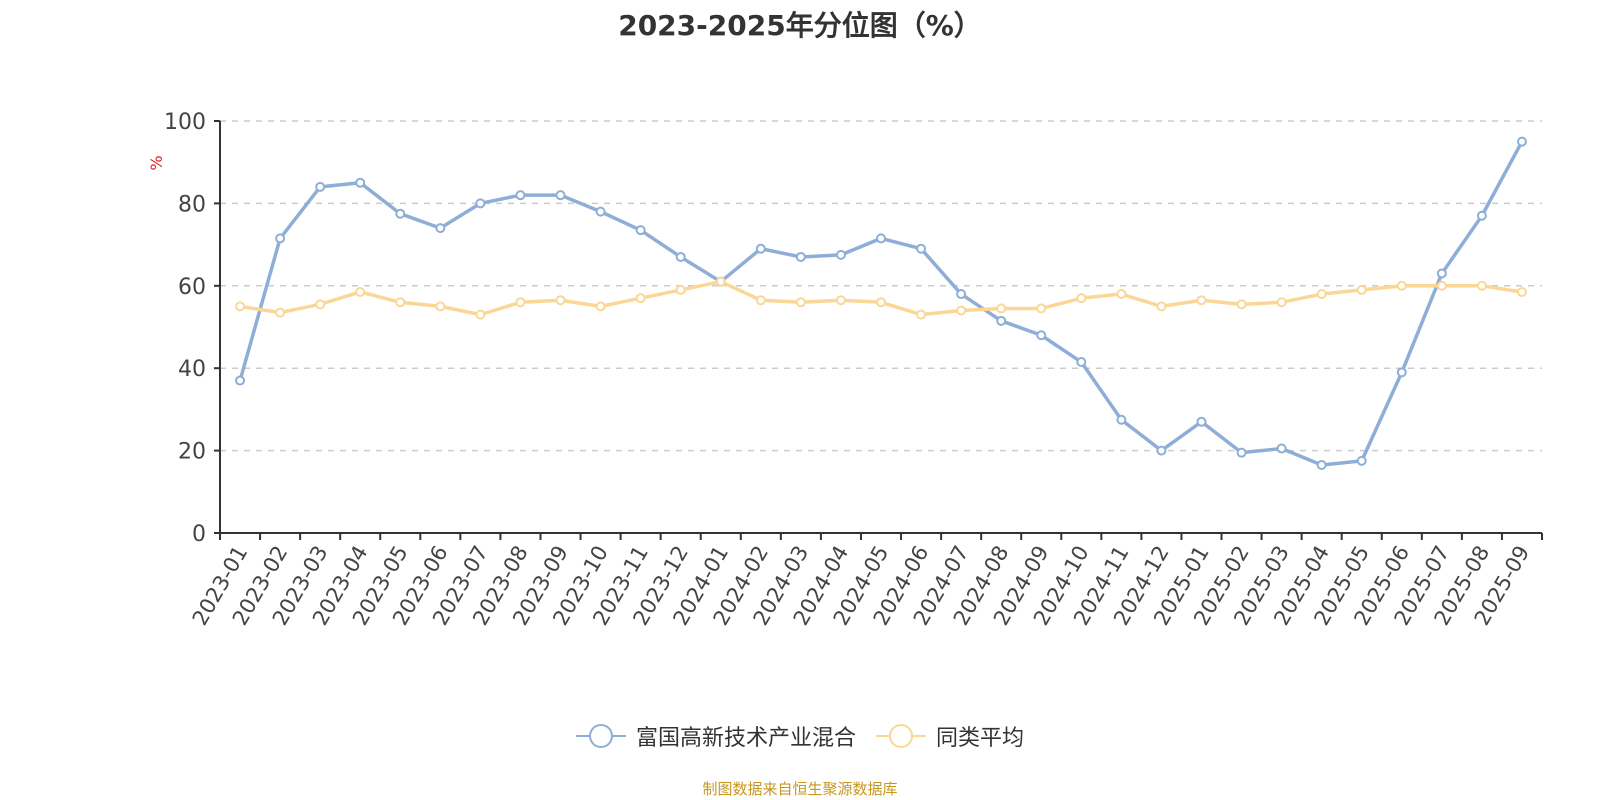 Image resolution: width=1600 pixels, height=800 pixels. I want to click on y-tick-label: 80, so click(192, 204).